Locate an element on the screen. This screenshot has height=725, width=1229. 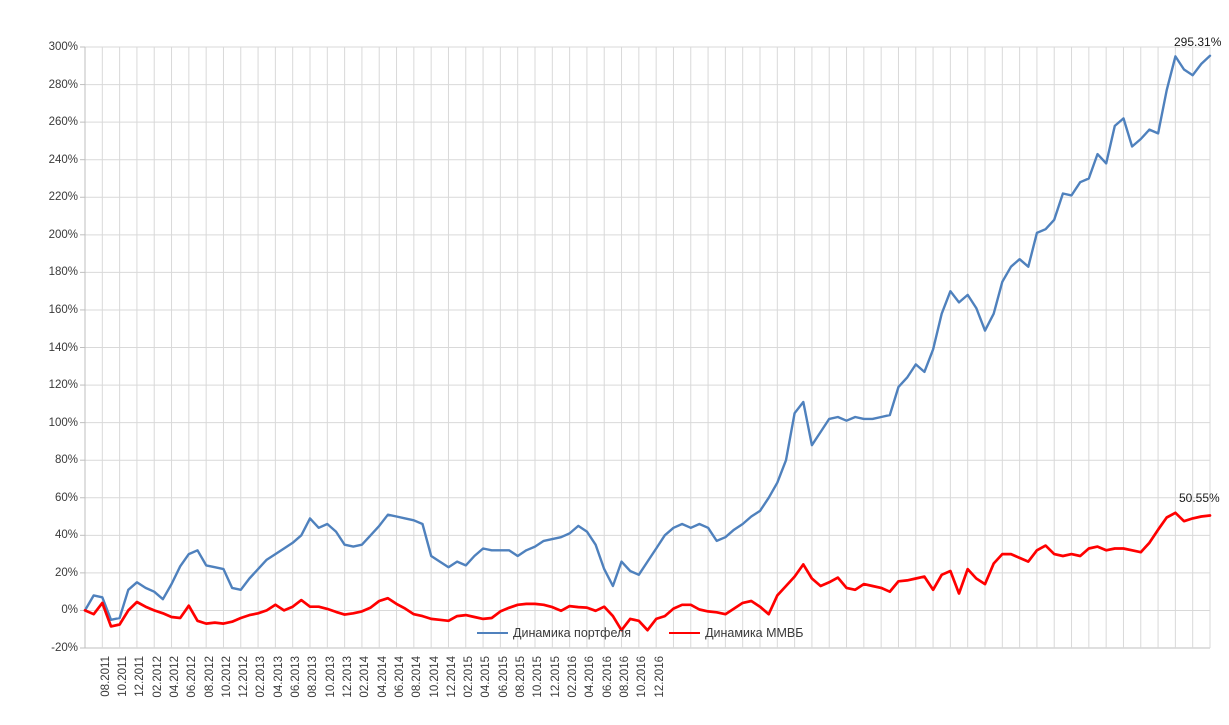
portfolio-line-swatch is located at coordinates (492, 633).